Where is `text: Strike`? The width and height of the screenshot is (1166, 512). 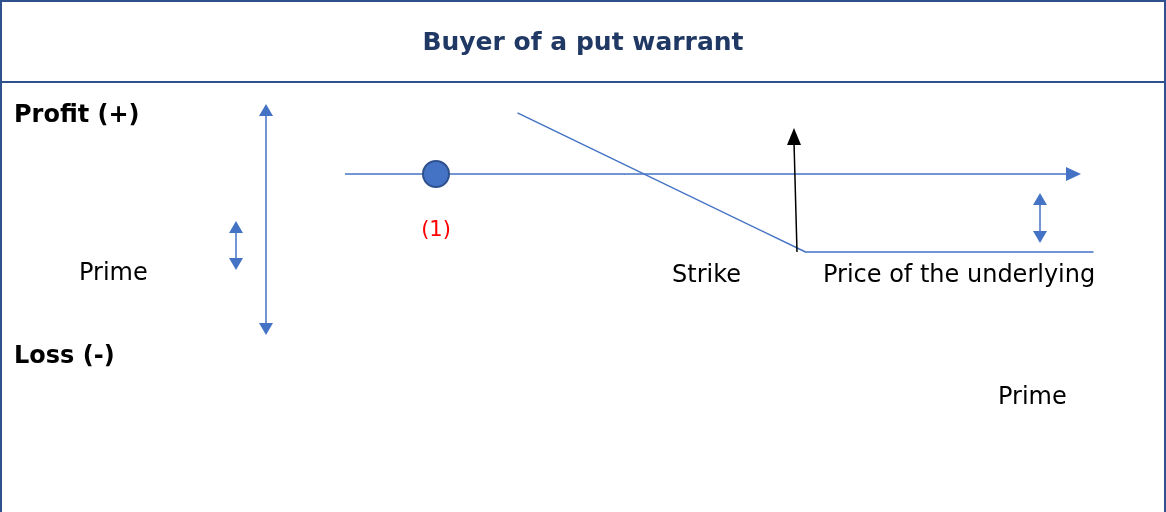
text: Strike is located at coordinates (706, 274).